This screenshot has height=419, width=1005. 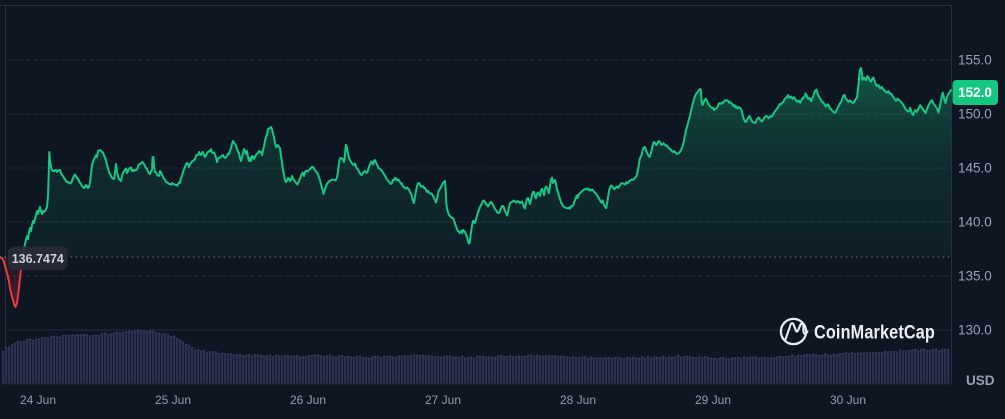 What do you see at coordinates (38, 400) in the screenshot?
I see `svg-text: 24 Jun` at bounding box center [38, 400].